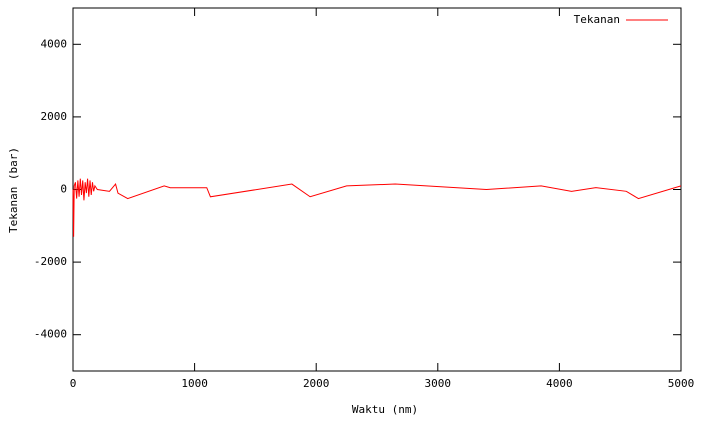  Describe the element at coordinates (438, 383) in the screenshot. I see `x-tick-label: 3000` at that location.